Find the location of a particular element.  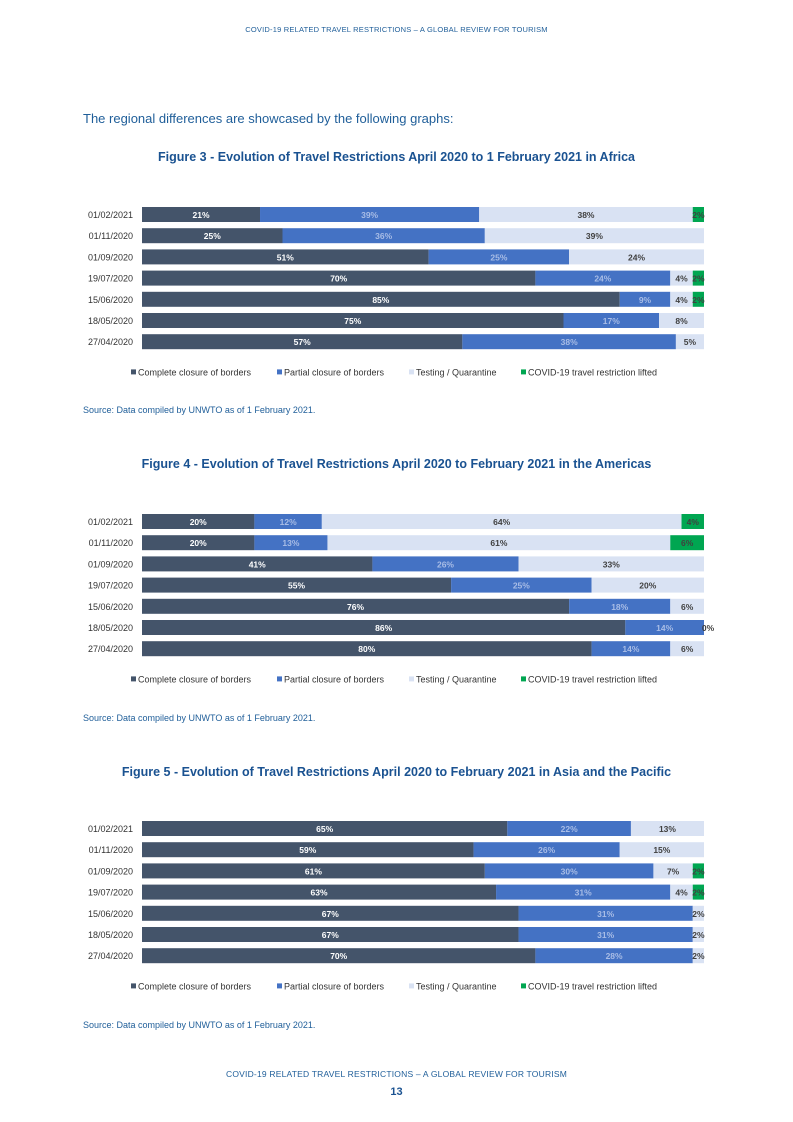

data-label-partial: 17% is located at coordinates (611, 321).